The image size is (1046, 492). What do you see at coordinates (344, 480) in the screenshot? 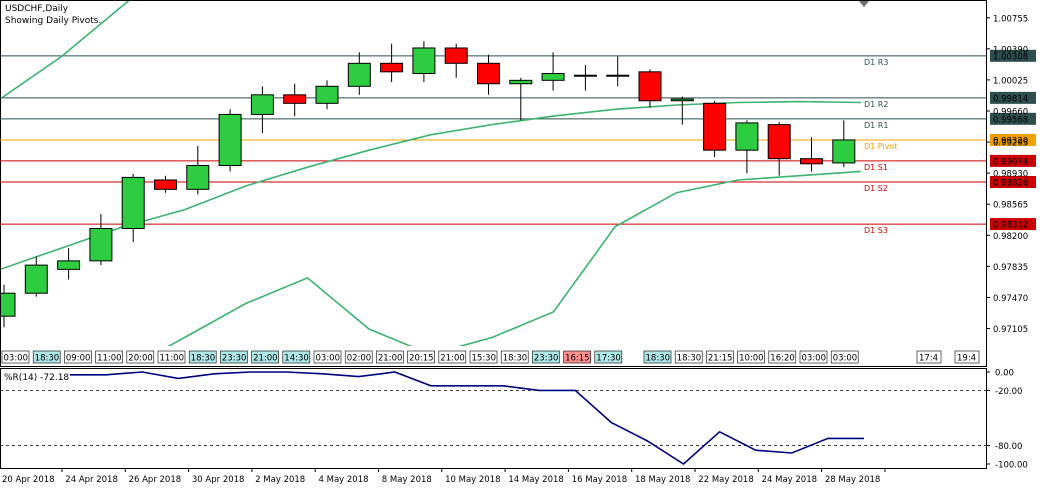
I see `date-label-5: 4 May 2018` at bounding box center [344, 480].